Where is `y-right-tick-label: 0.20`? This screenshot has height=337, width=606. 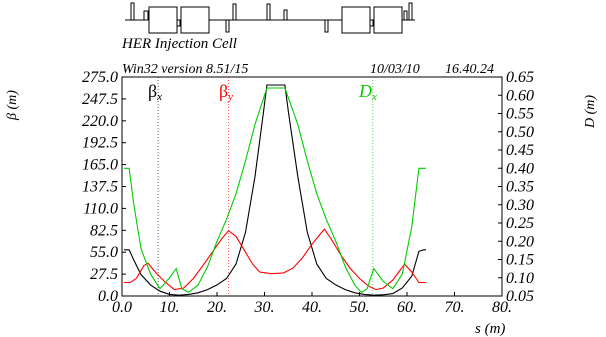 y-right-tick-label: 0.20 is located at coordinates (520, 241).